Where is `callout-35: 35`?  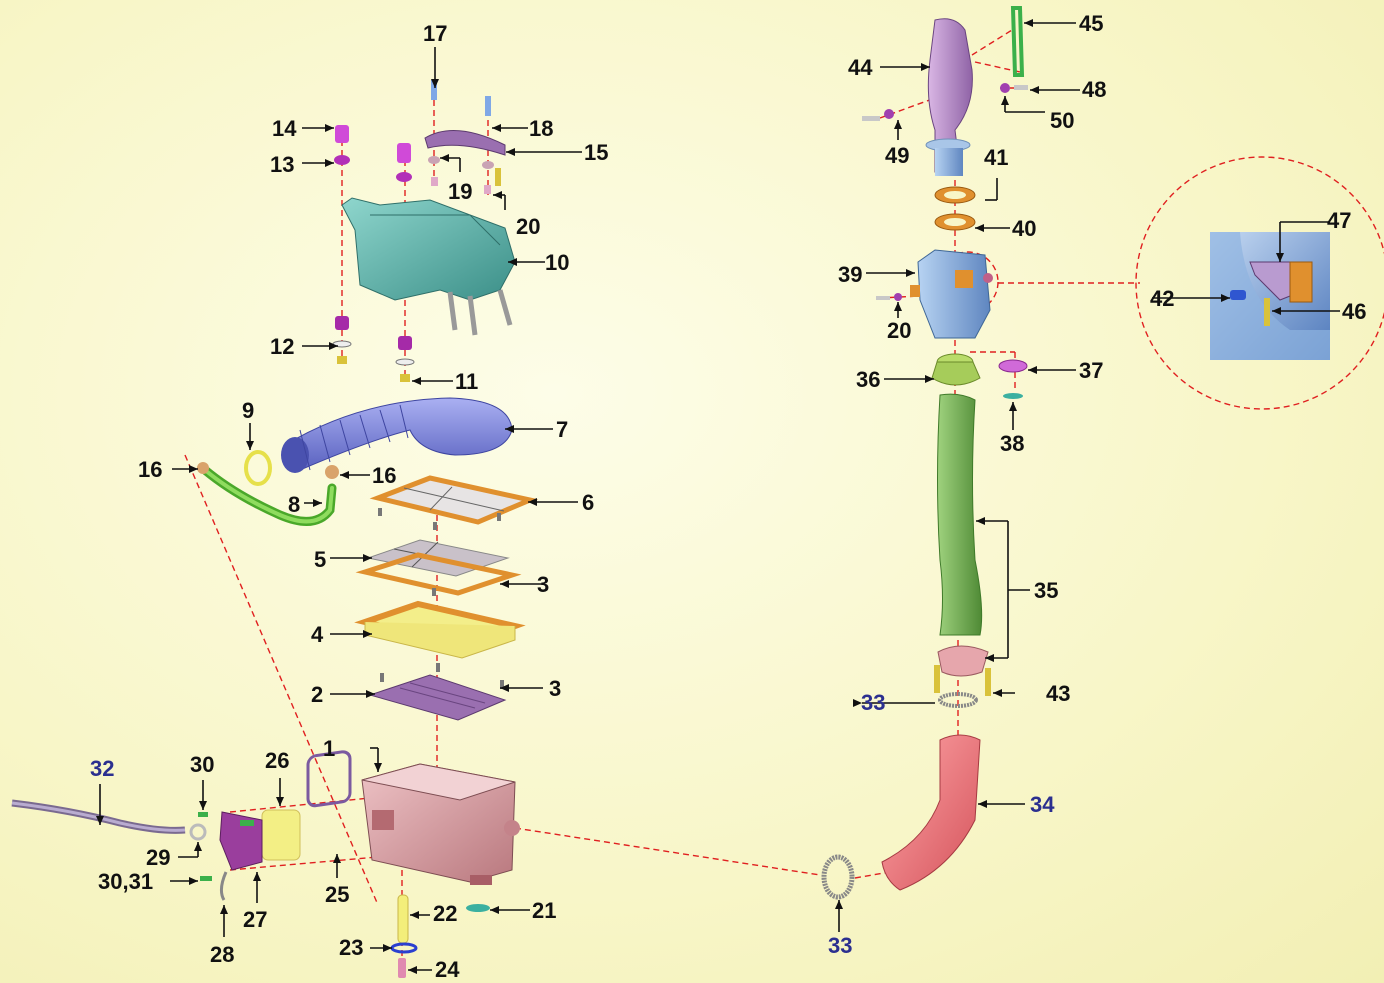
callout-35: 35 is located at coordinates (1046, 590).